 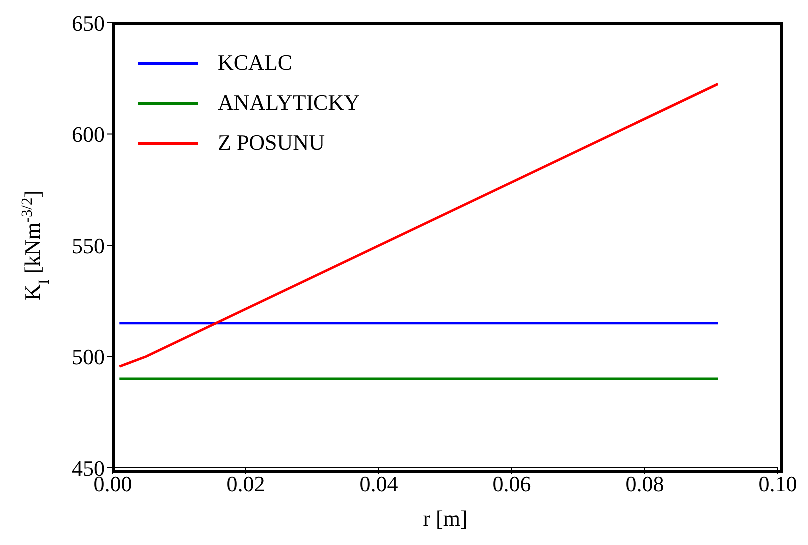 What do you see at coordinates (645, 484) in the screenshot?
I see `x-tick-label: 0.08` at bounding box center [645, 484].